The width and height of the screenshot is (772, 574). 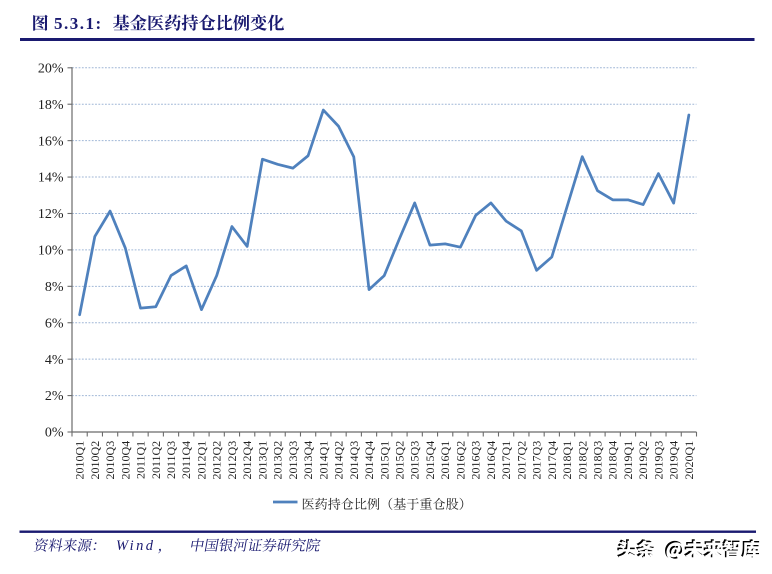 I want to click on svg-text: 16%, so click(x=51, y=141).